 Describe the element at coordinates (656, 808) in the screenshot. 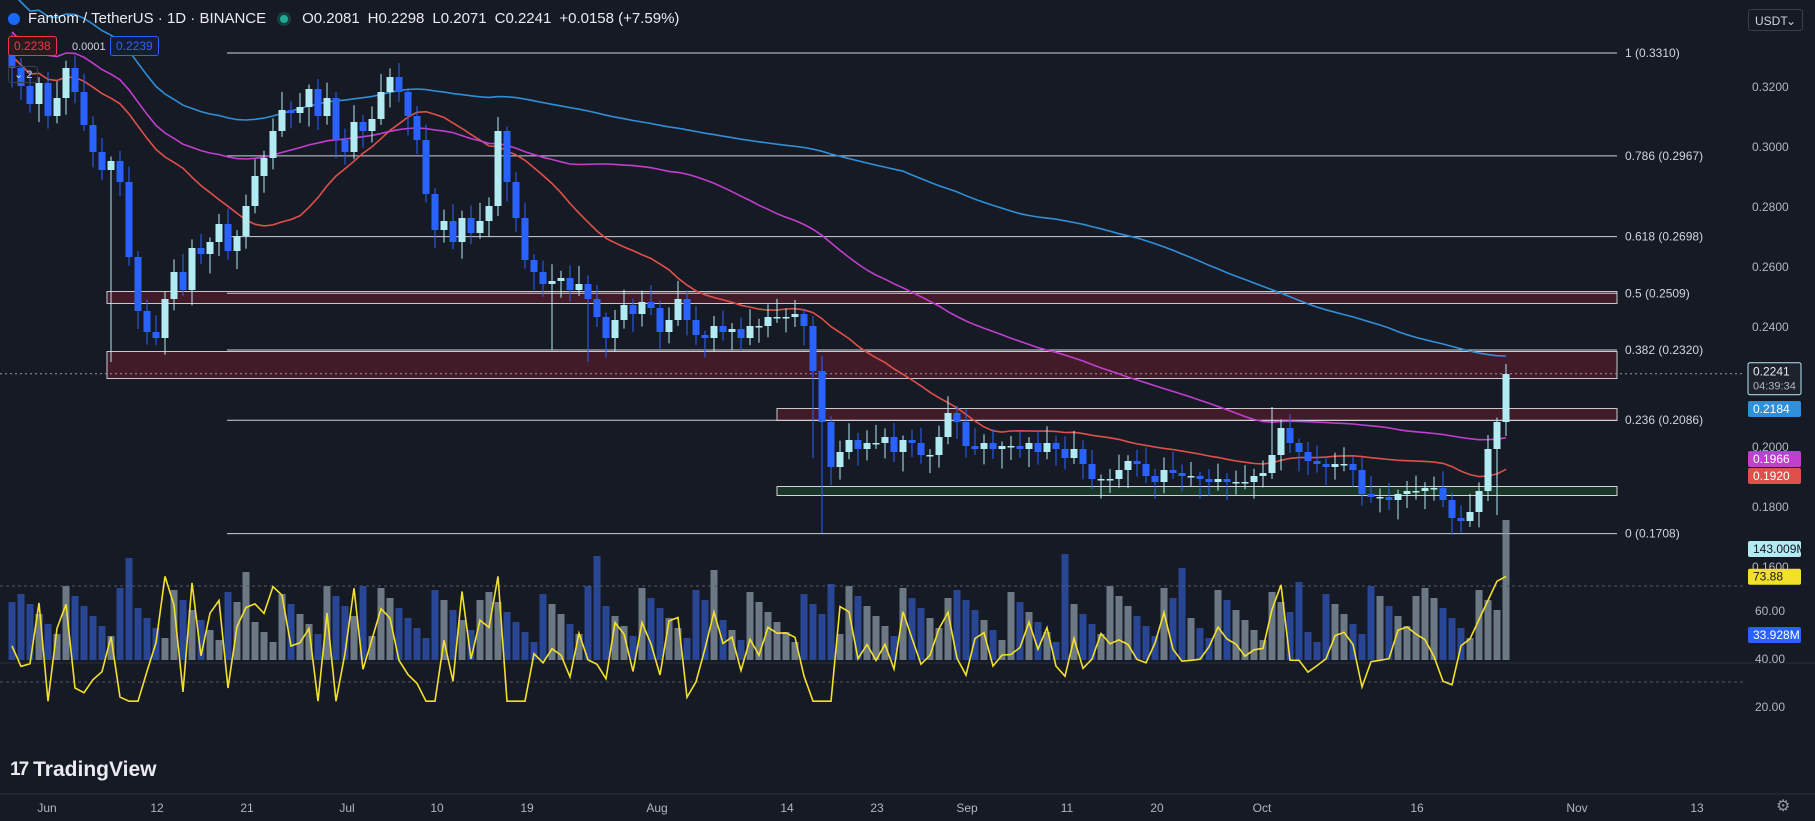

I see `time-axis-tick: Aug` at that location.